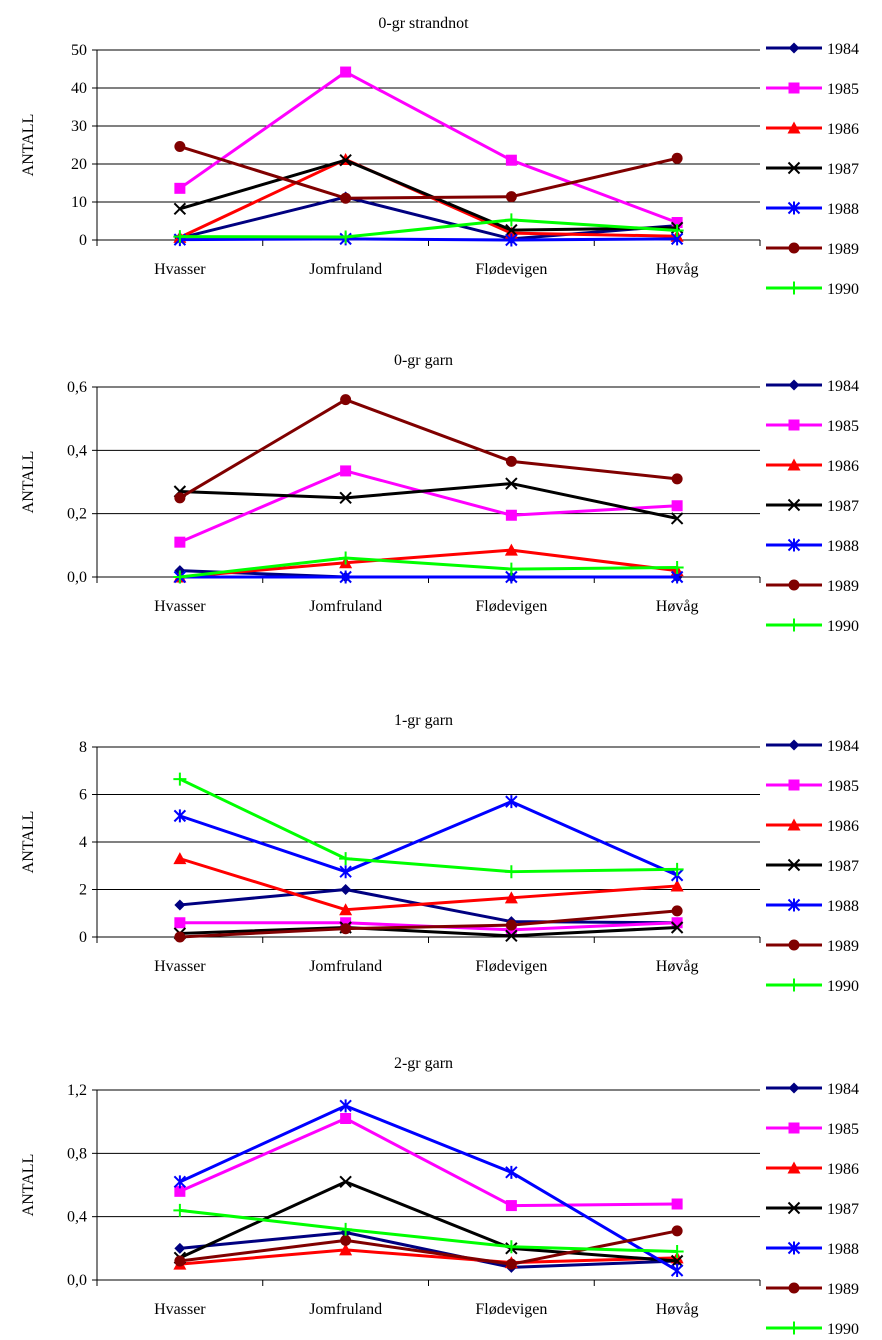  What do you see at coordinates (428, 1162) in the screenshot?
I see `series-line-1985` at bounding box center [428, 1162].